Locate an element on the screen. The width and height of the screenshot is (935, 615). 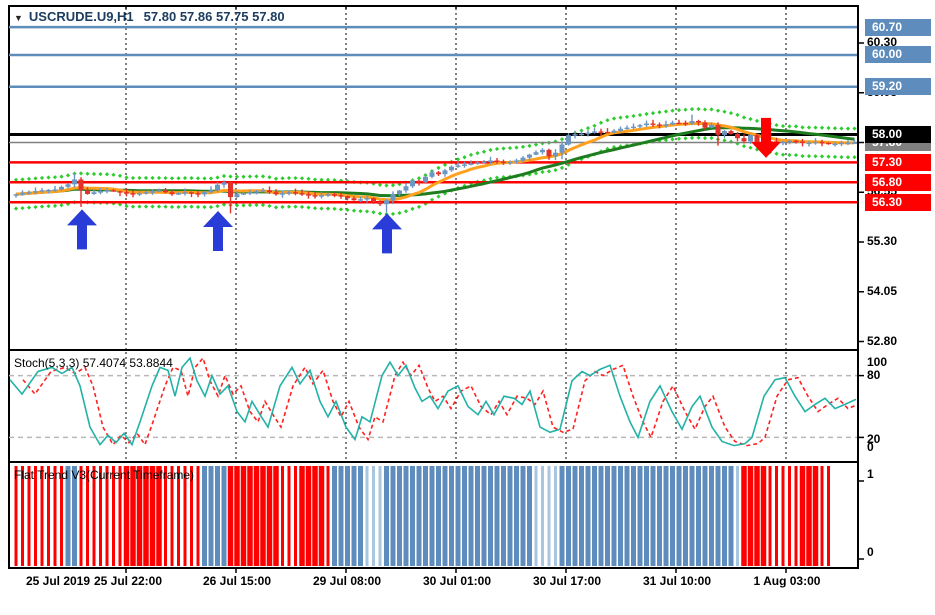
buy-arrow-icon is located at coordinates (387, 233).